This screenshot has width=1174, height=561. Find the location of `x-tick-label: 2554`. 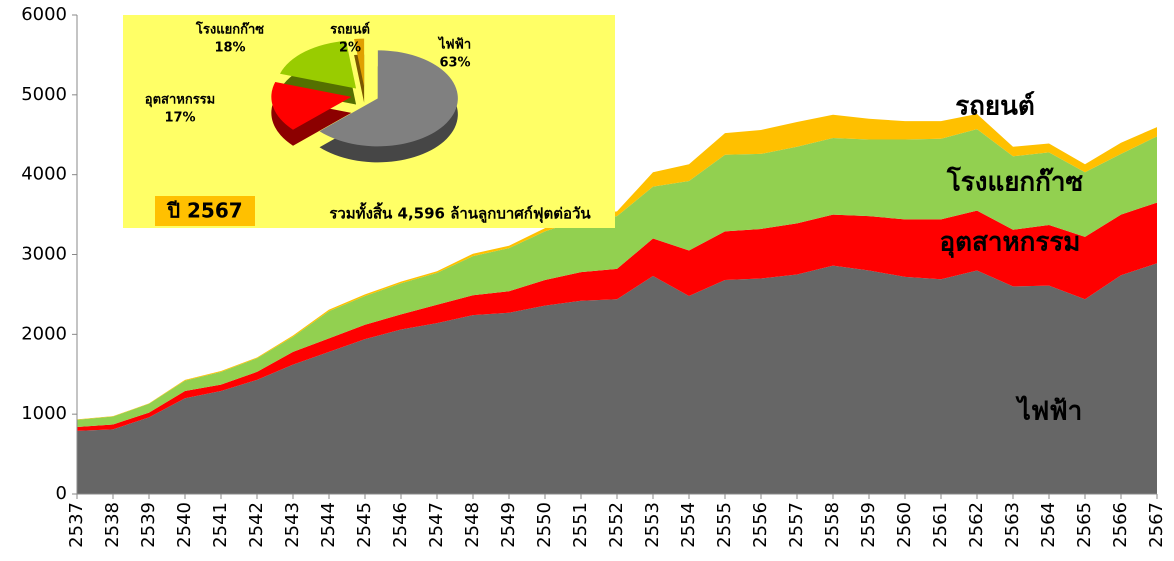

x-tick-label: 2554 is located at coordinates (688, 525).